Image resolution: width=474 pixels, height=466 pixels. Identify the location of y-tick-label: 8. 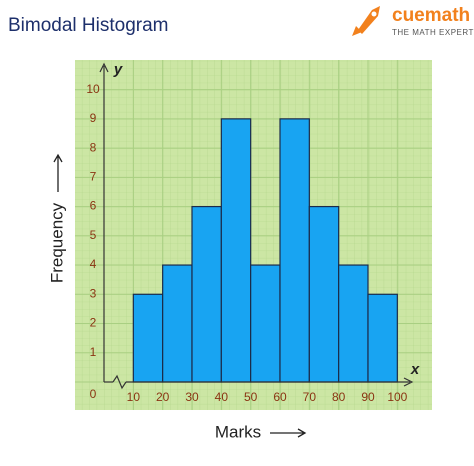
(93, 147).